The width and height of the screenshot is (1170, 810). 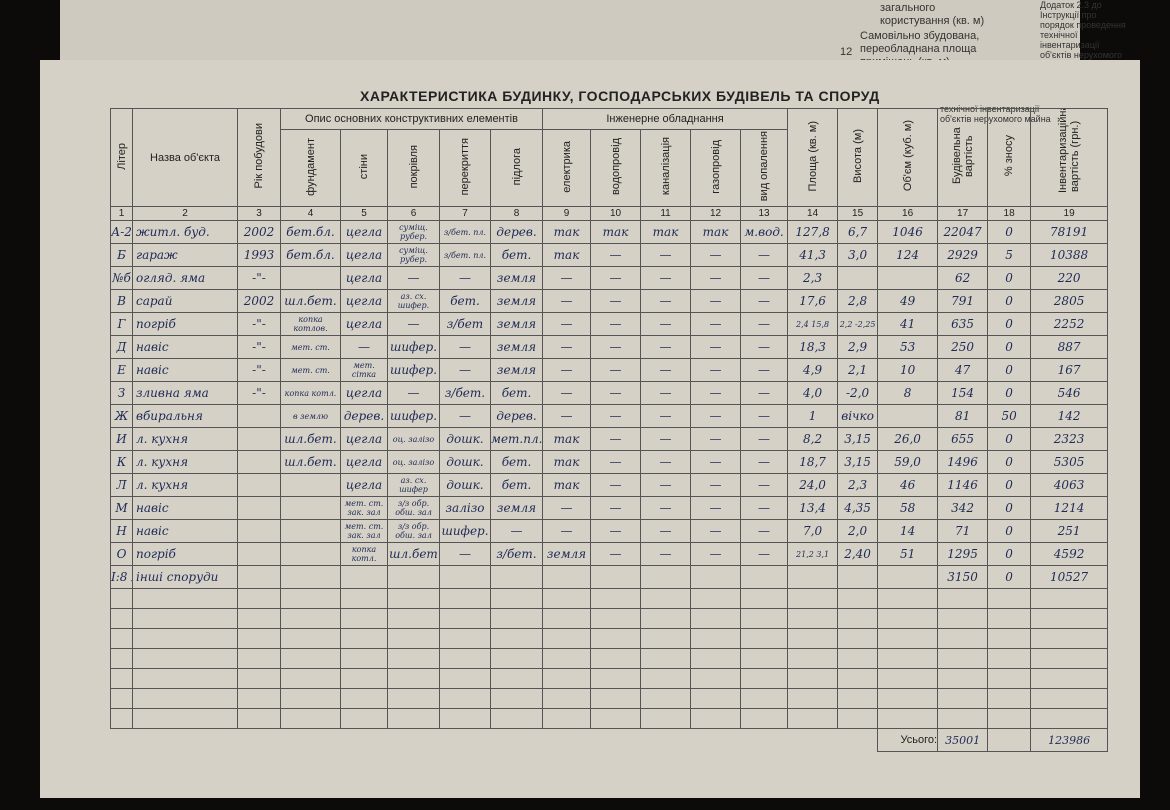 I want to click on cell: 18,3, so click(x=813, y=347).